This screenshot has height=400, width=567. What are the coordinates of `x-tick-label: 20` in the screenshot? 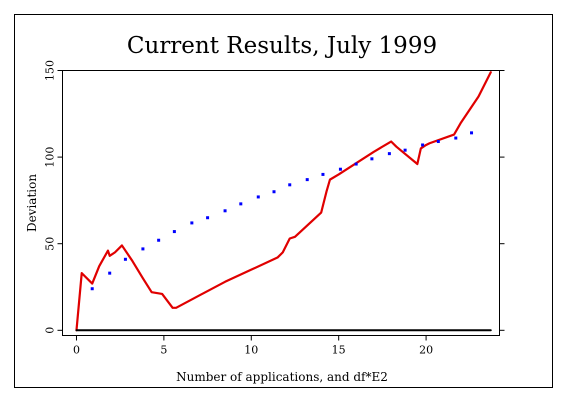 It's located at (426, 350).